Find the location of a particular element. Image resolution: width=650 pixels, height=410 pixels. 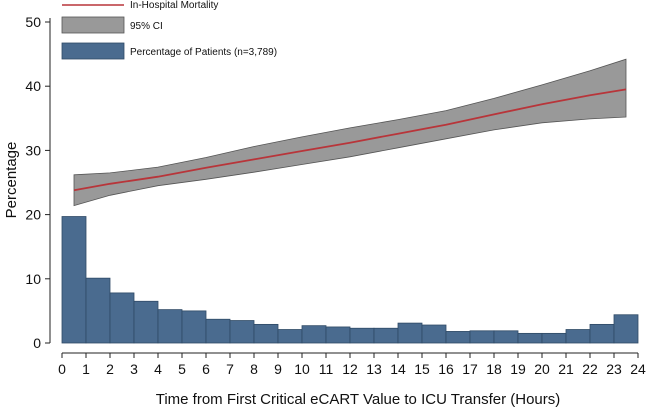

legend-bar-swatch is located at coordinates (93, 51).